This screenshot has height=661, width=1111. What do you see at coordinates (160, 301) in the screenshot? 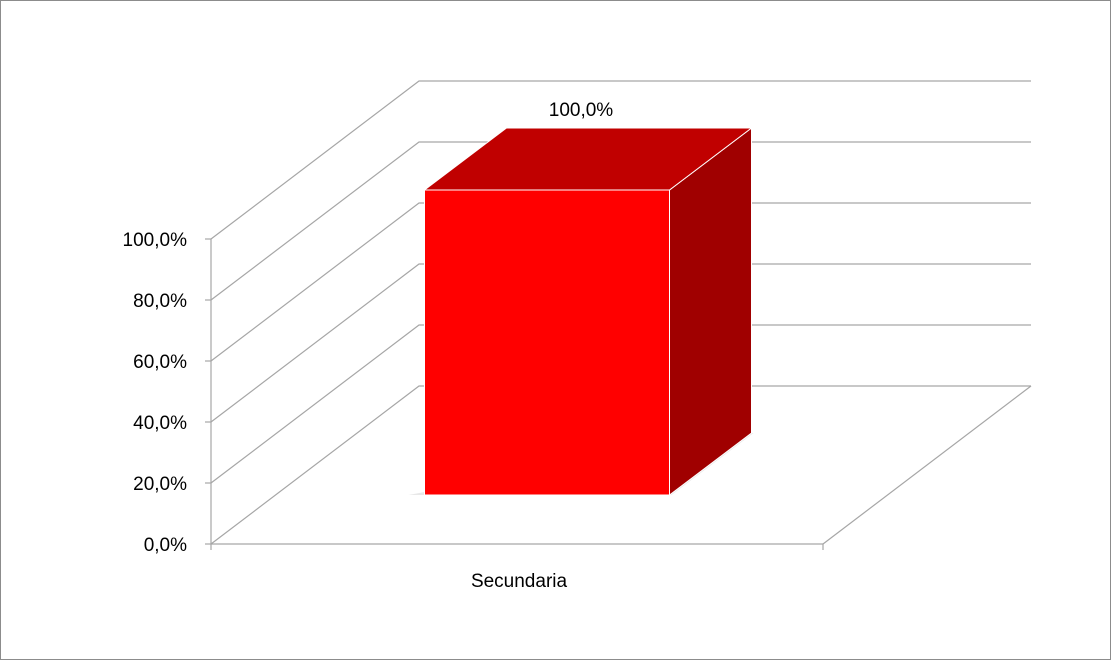
I see `y-tick-label: 80,0%` at bounding box center [160, 301].